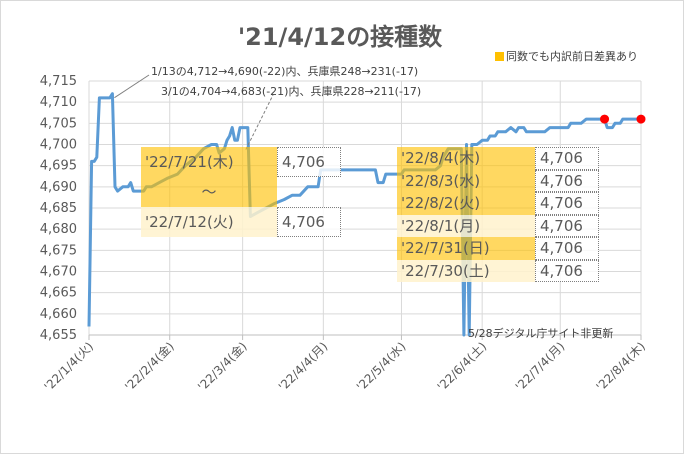 This screenshot has height=455, width=684. What do you see at coordinates (58, 102) in the screenshot?
I see `y-tick-label: 4,710` at bounding box center [58, 102].